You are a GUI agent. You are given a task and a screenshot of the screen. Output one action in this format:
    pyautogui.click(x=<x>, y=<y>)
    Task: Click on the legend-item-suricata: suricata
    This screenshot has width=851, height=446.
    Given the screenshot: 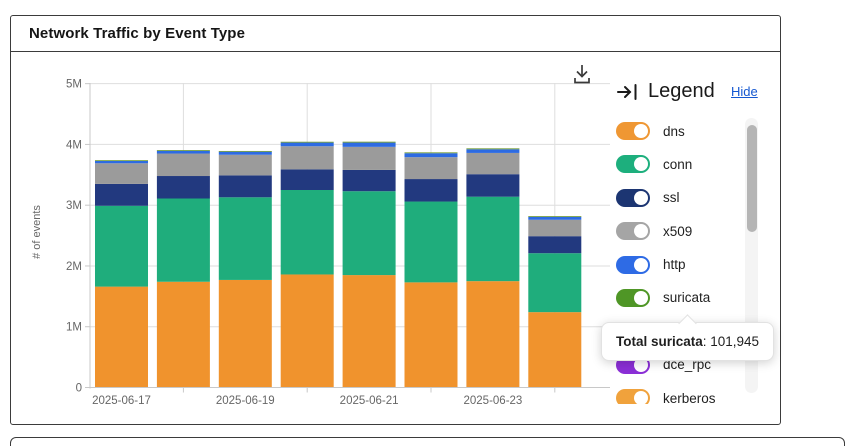 What is the action you would take?
    pyautogui.click(x=678, y=297)
    